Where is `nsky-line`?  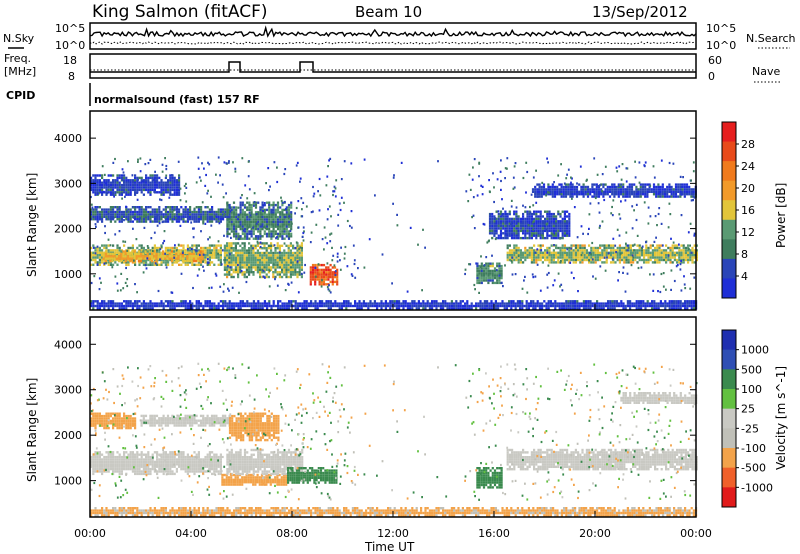 nsky-line is located at coordinates (393, 31).